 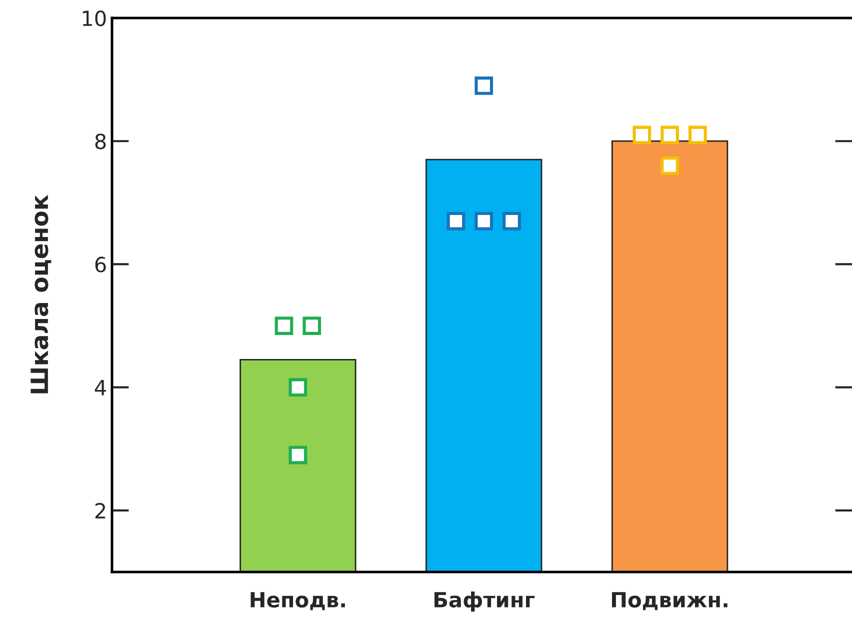 I want to click on y-tick-label: 2, so click(x=100, y=510).